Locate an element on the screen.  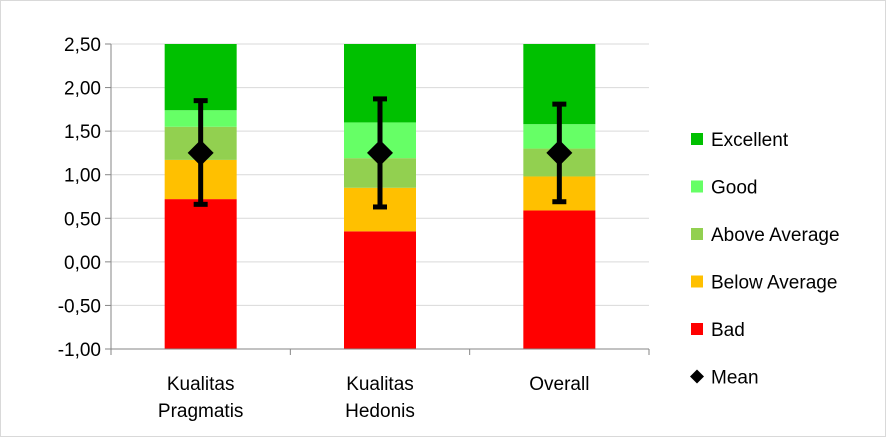
y-tick-label: 1,00 is located at coordinates (82, 176).